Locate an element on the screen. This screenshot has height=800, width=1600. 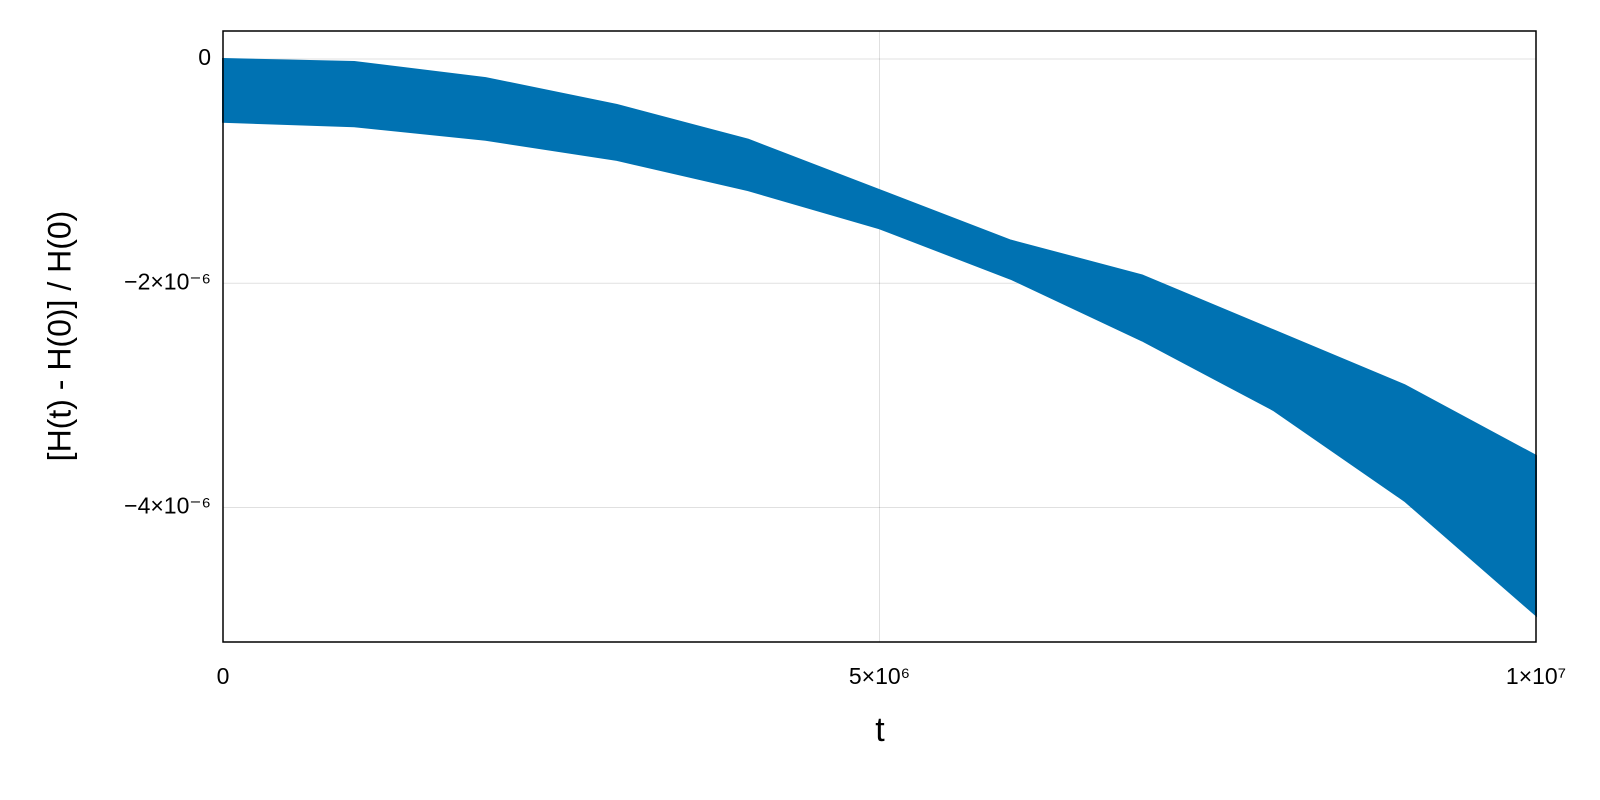
x-tick-label: 5×10⁶ is located at coordinates (879, 676).